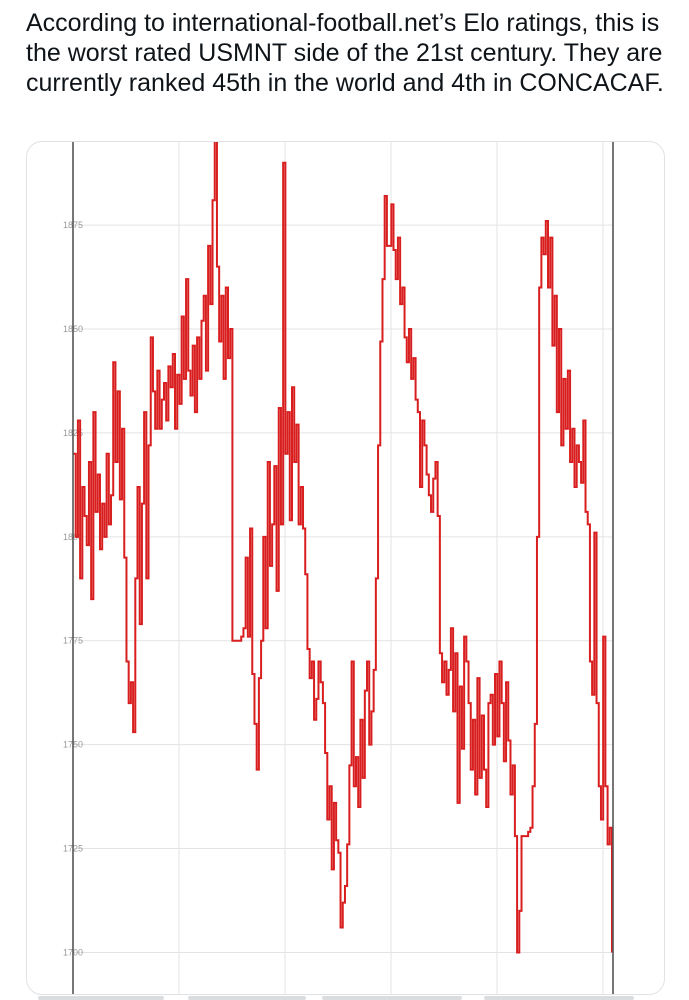 This screenshot has height=1000, width=689. Describe the element at coordinates (344, 998) in the screenshot. I see `bottom-bar` at that location.